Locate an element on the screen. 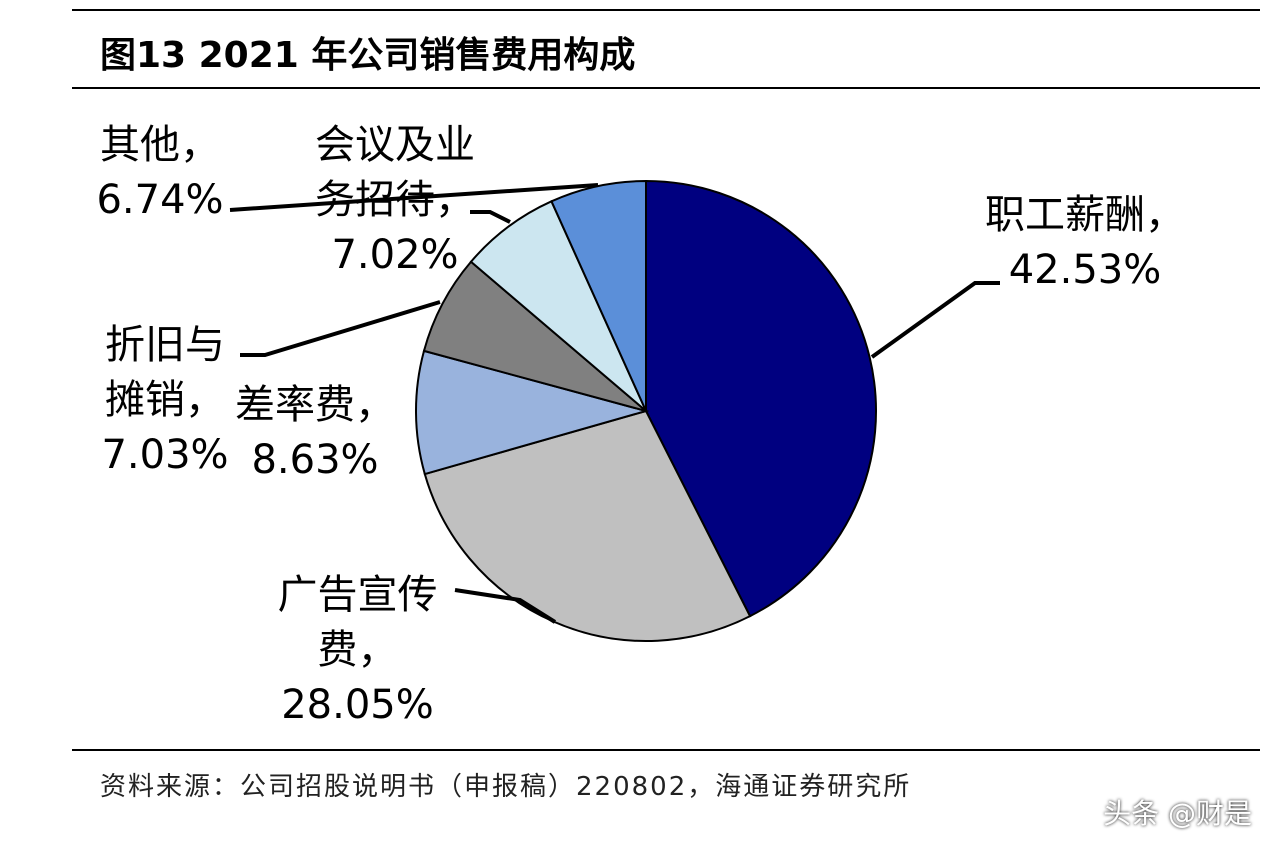 The height and width of the screenshot is (852, 1276). category-label: 广告宣传费， is located at coordinates (357, 622).